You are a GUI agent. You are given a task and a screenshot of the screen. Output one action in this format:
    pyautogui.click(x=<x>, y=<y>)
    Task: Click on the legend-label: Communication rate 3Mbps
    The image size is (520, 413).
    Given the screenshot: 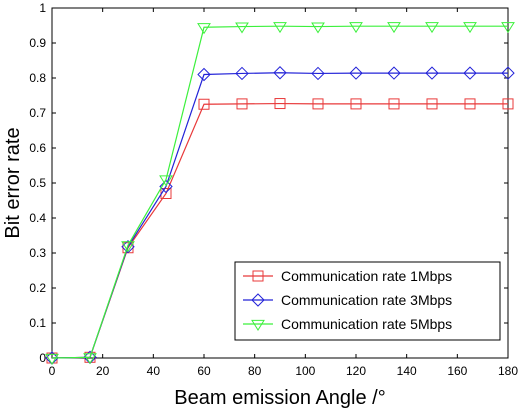 What is the action you would take?
    pyautogui.click(x=366, y=300)
    